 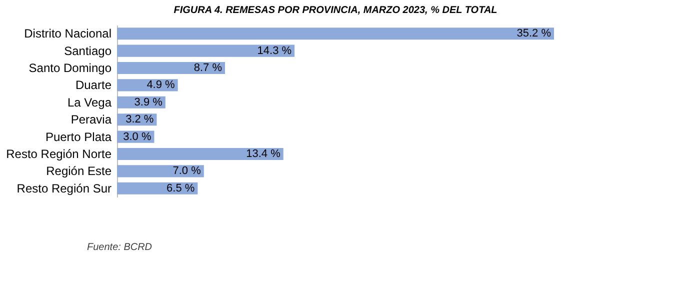 What do you see at coordinates (79, 171) in the screenshot?
I see `y-tick-label: Región Este` at bounding box center [79, 171].